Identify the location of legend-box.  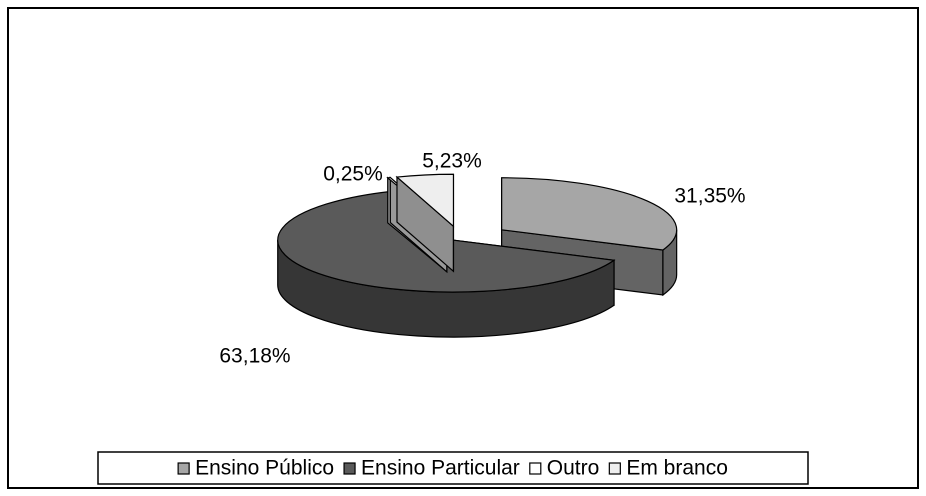
(453, 468).